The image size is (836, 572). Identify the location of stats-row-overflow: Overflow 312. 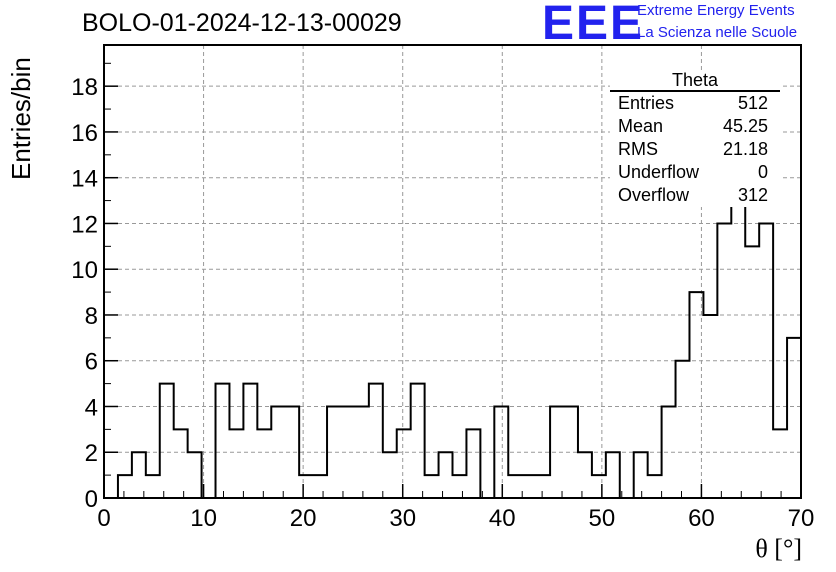
(695, 195).